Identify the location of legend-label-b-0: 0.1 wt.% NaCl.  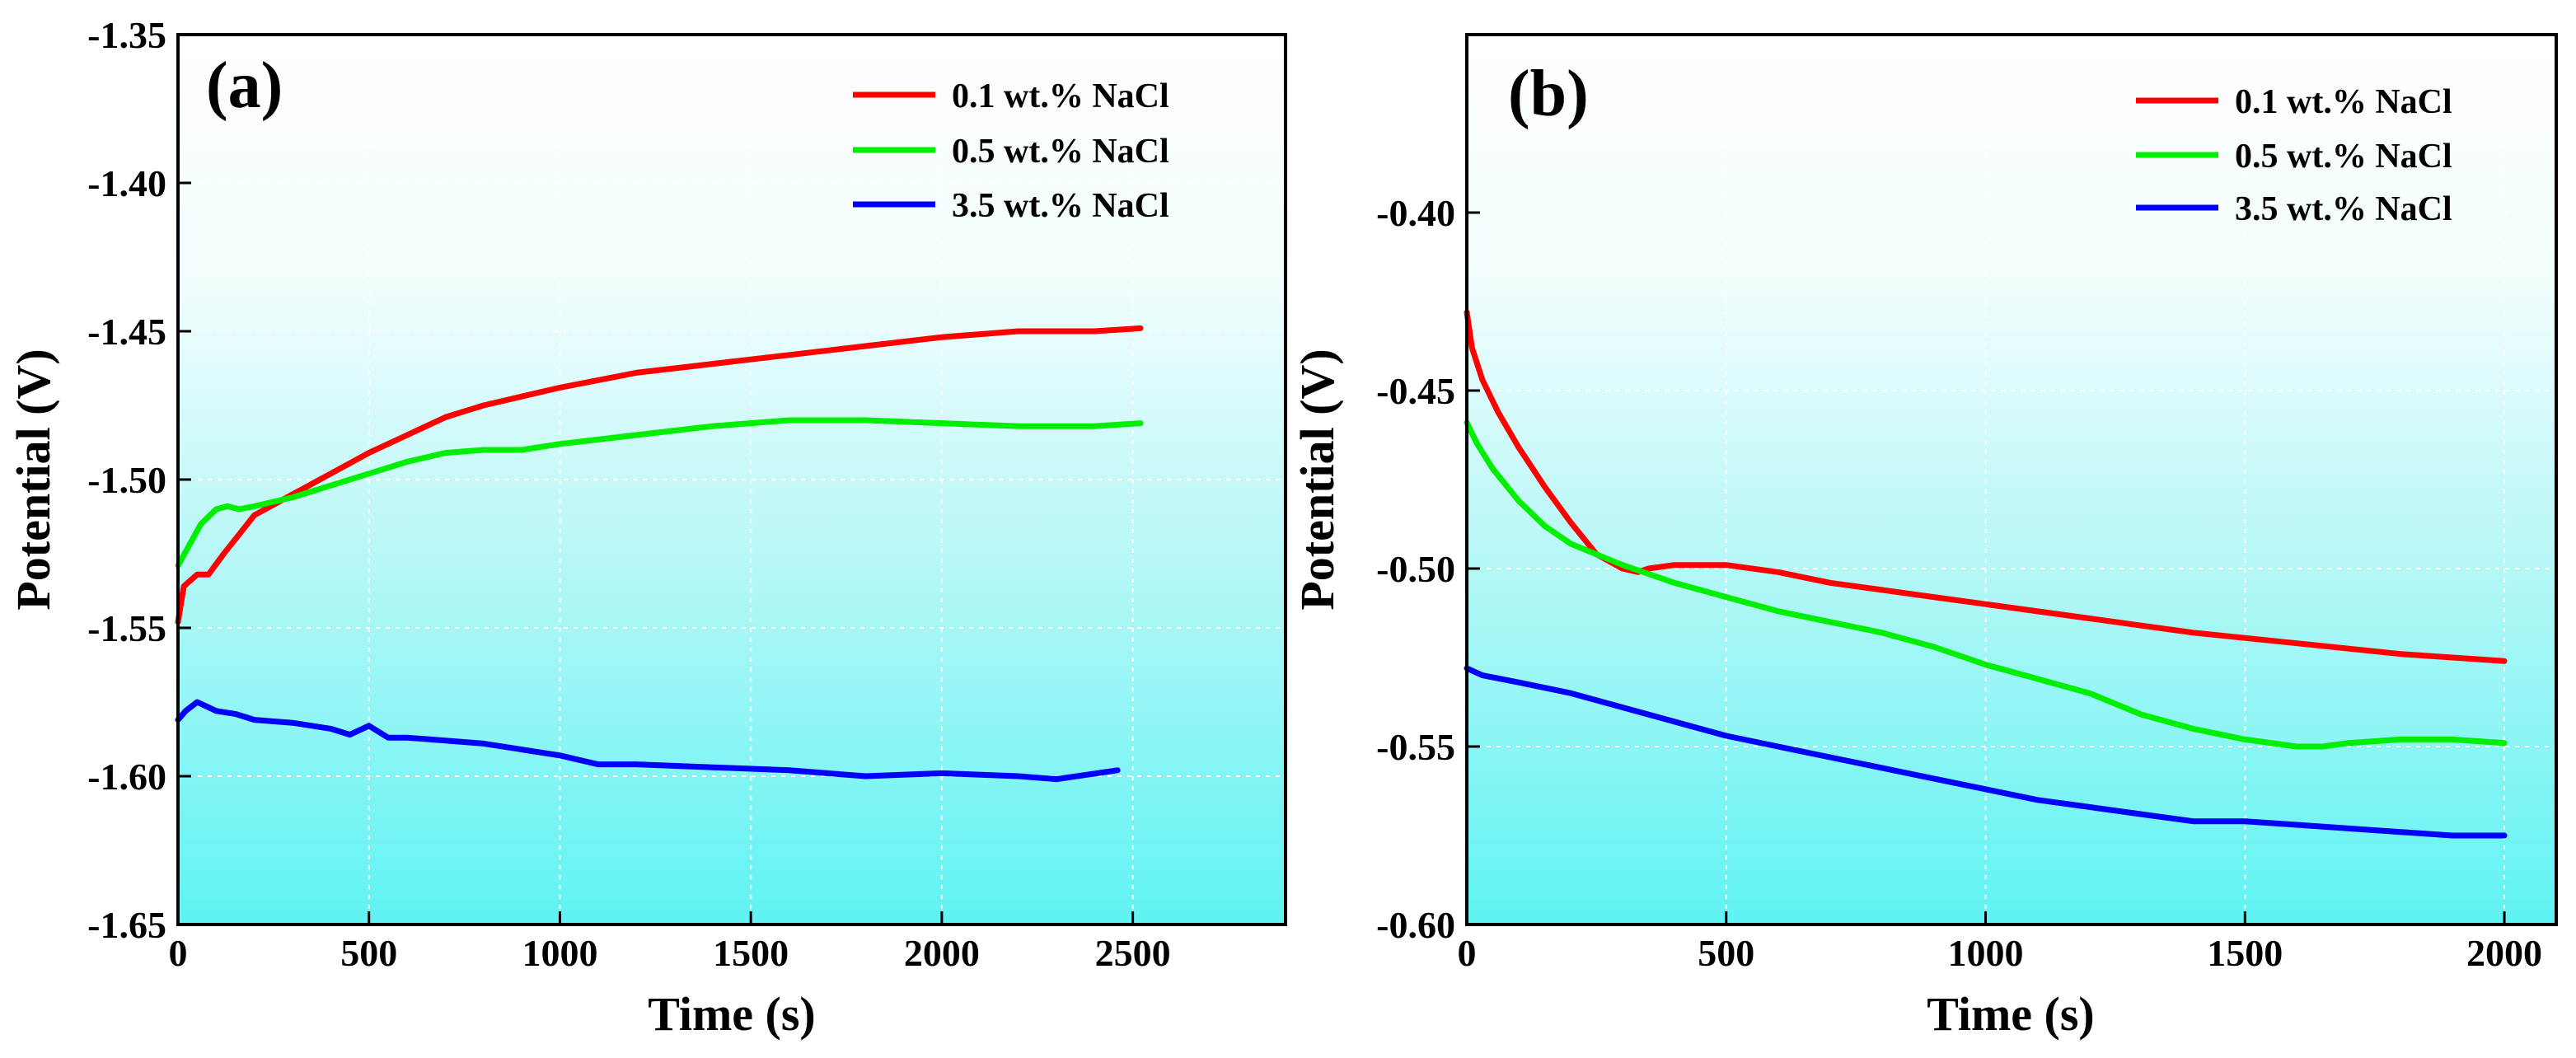
(2343, 102).